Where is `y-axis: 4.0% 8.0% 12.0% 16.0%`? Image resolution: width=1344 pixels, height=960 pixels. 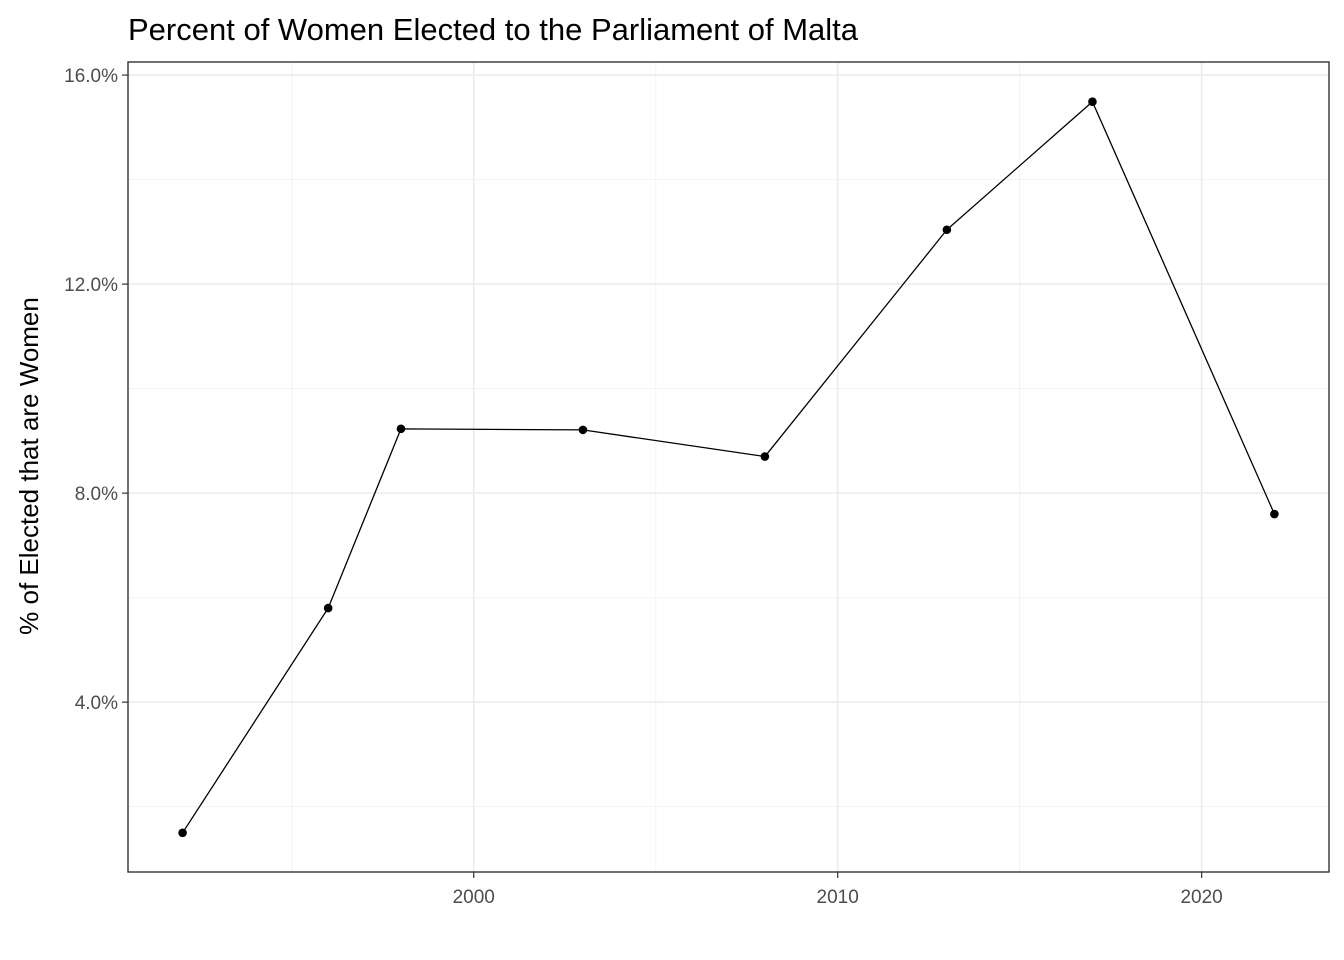 y-axis: 4.0% 8.0% 12.0% 16.0% is located at coordinates (96, 390).